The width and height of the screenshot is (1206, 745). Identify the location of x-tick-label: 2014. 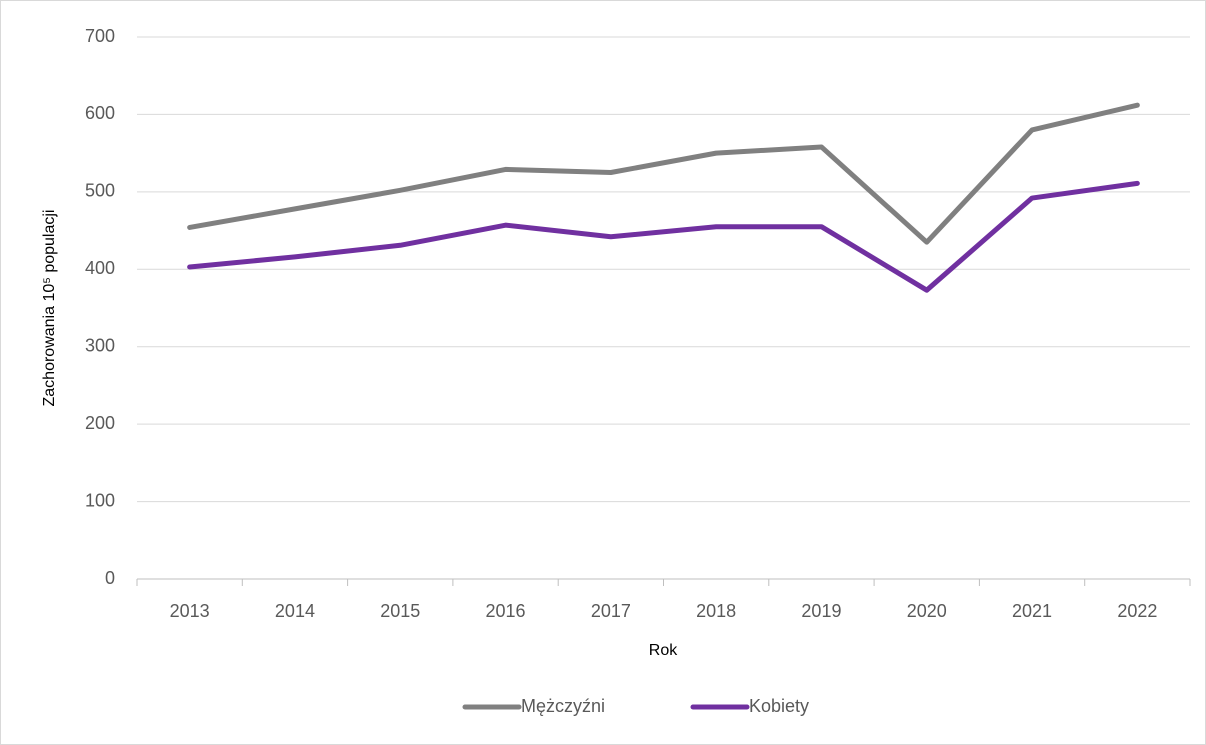
(295, 611).